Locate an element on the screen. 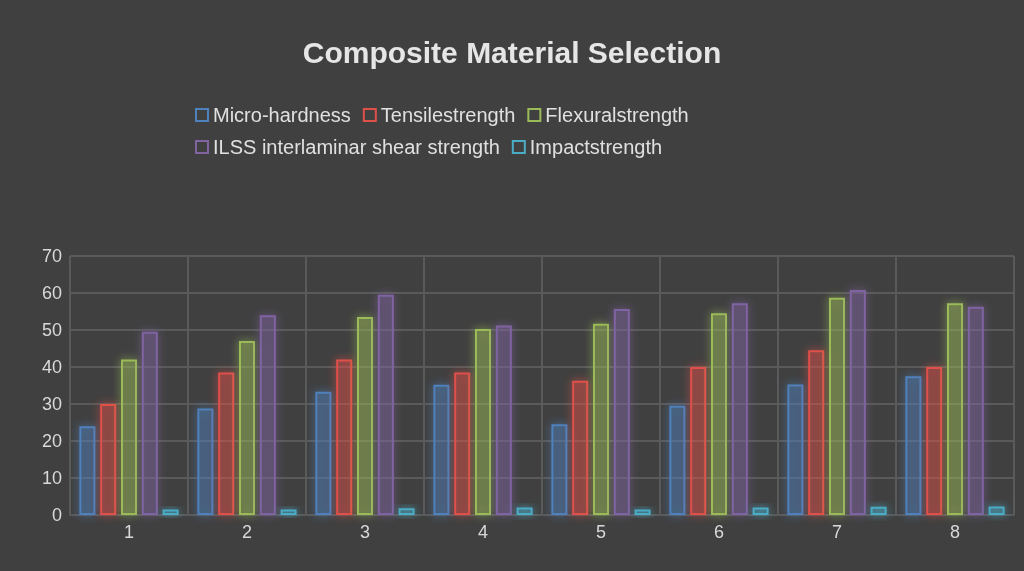  x-tick-label: 2 is located at coordinates (247, 532).